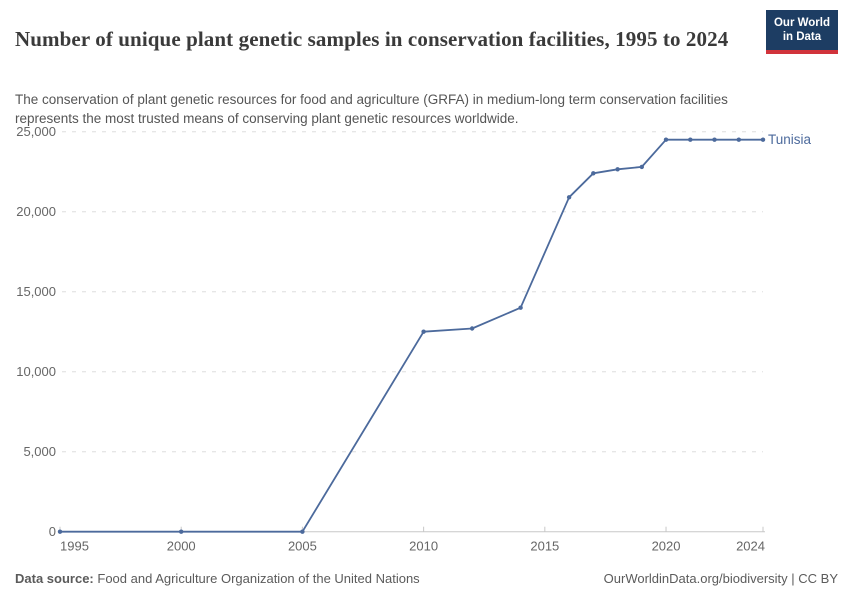  Describe the element at coordinates (666, 546) in the screenshot. I see `x-tick-label: 2020` at that location.